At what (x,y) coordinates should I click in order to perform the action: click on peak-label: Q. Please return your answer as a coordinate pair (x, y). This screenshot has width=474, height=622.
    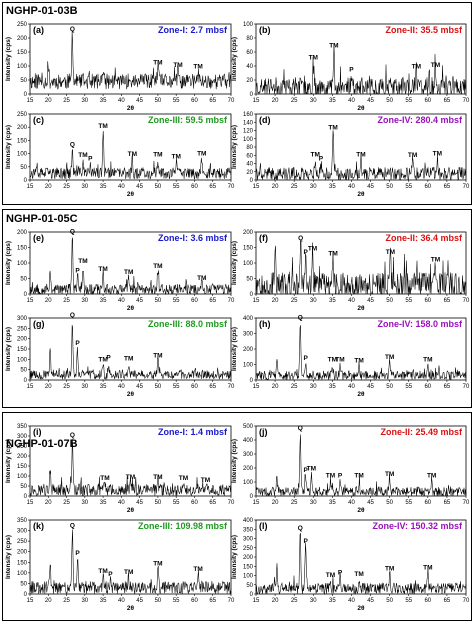
    Looking at the image, I should click on (300, 238).